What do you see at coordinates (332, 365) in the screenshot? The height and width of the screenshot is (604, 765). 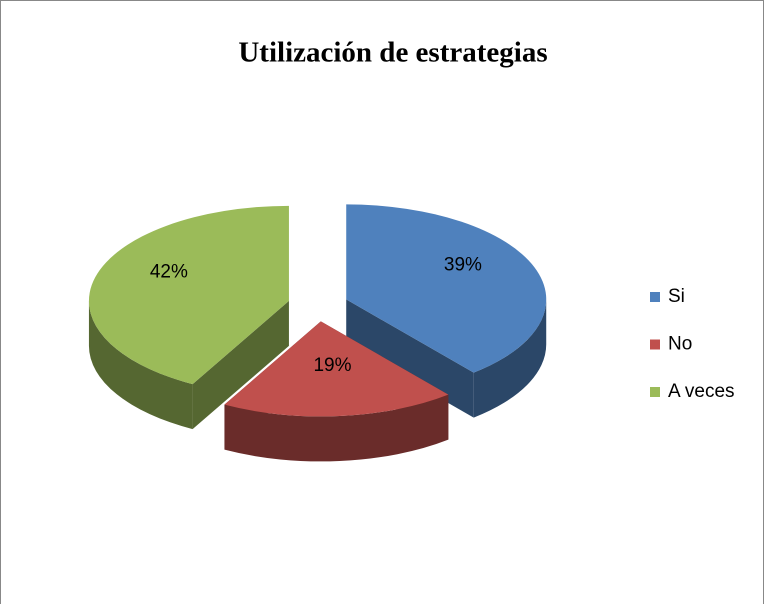 I see `data-label: 19%` at bounding box center [332, 365].